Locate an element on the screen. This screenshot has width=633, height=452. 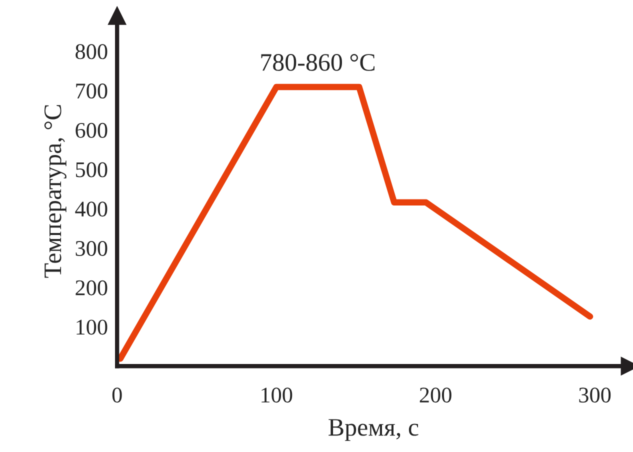
y-tick-label: 200 is located at coordinates (92, 288).